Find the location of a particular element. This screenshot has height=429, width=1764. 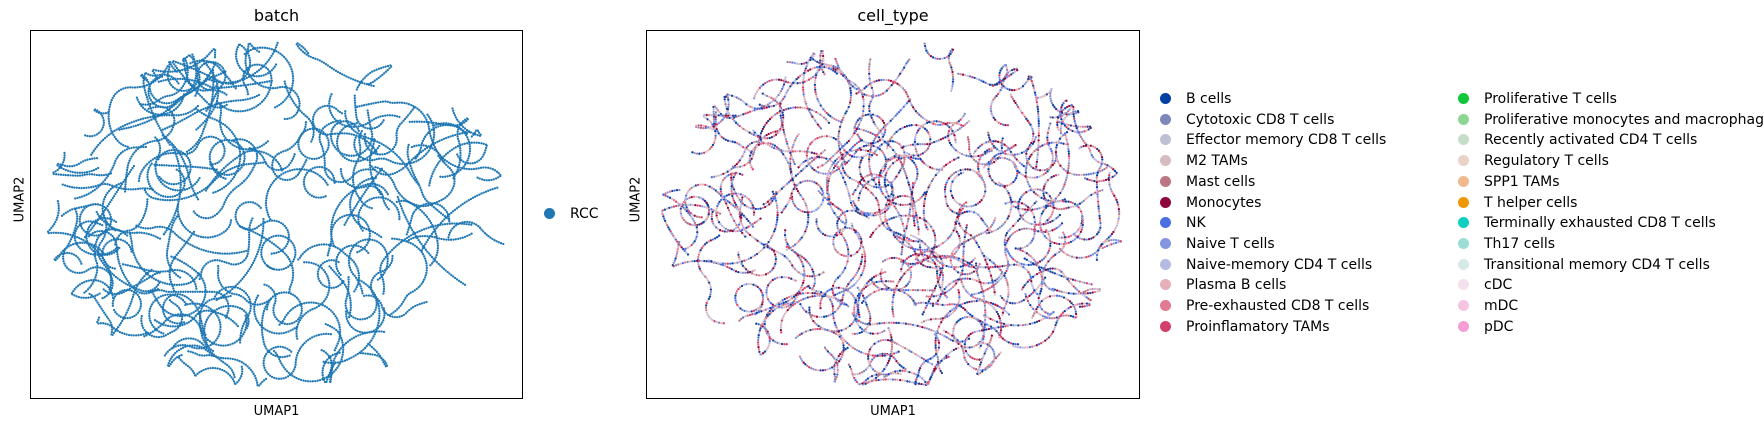

legend-label: Cytotoxic CD8 T cells is located at coordinates (1260, 119).